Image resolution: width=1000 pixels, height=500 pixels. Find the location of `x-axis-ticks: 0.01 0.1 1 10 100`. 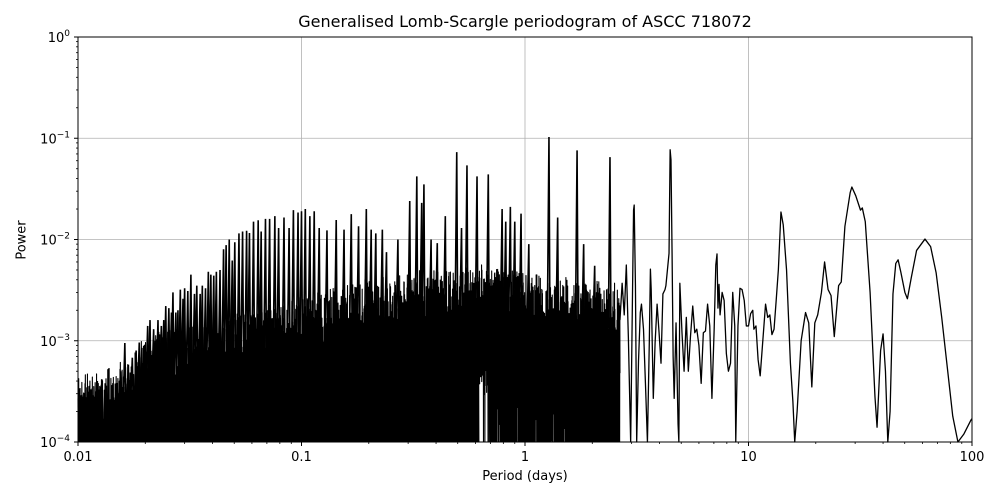

x-axis-ticks: 0.01 0.1 1 10 100 is located at coordinates (524, 453).